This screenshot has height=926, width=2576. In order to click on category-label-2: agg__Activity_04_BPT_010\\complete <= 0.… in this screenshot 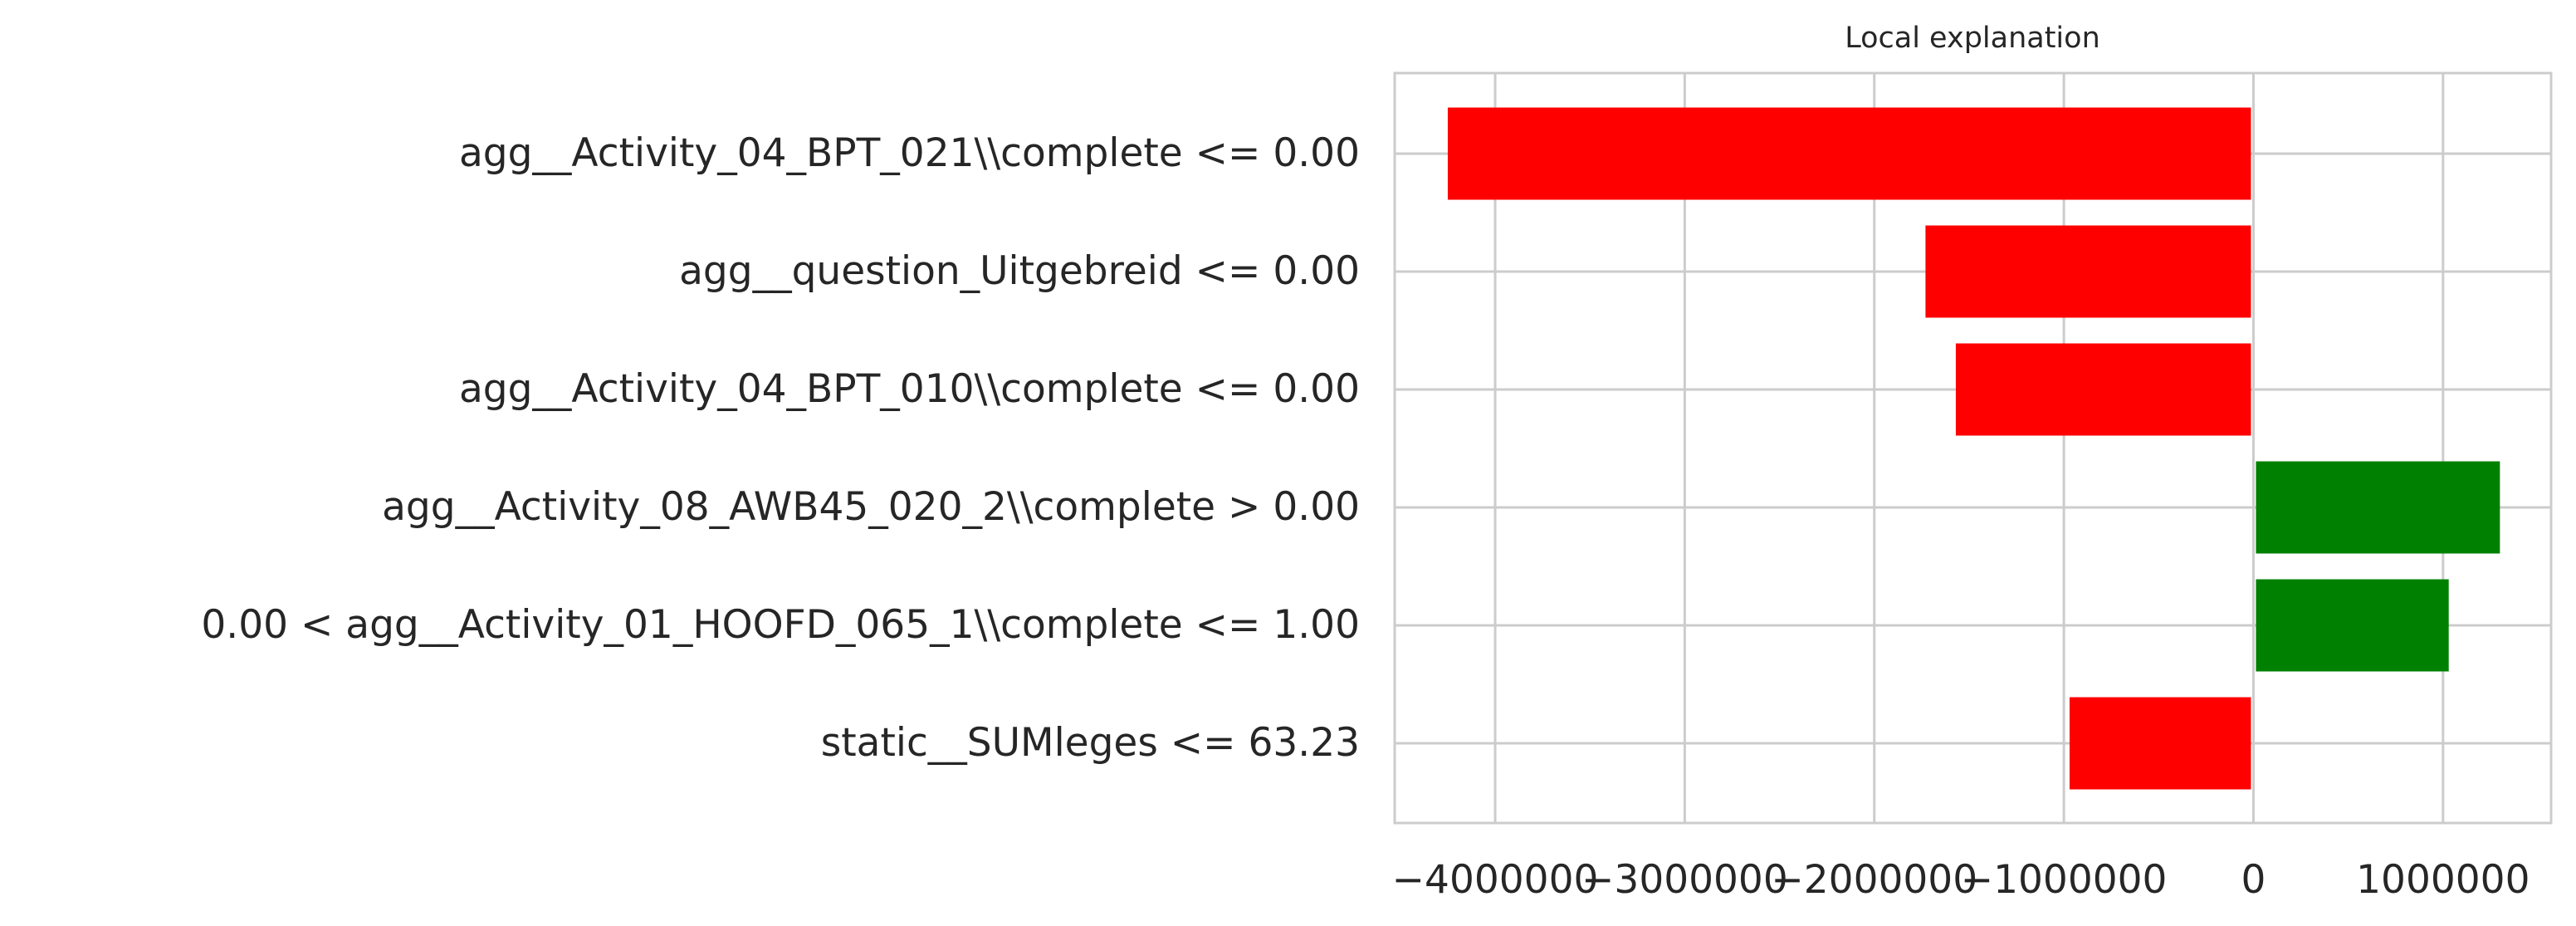, I will do `click(909, 389)`.